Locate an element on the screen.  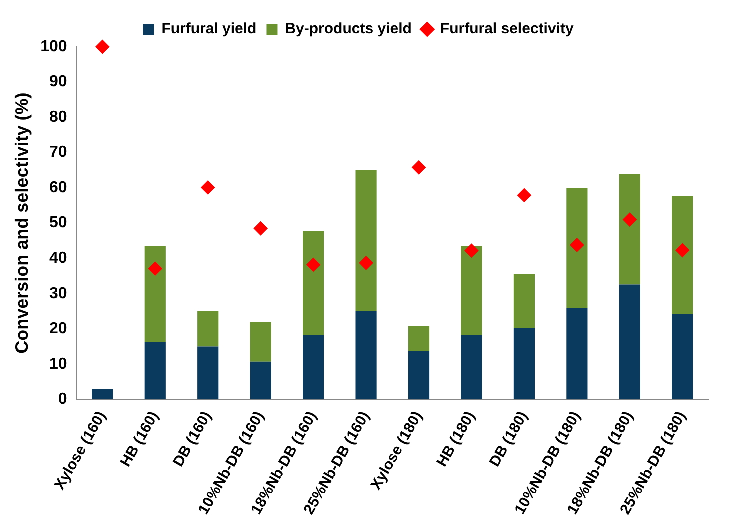
y-tick-label: 80 is located at coordinates (59, 117).